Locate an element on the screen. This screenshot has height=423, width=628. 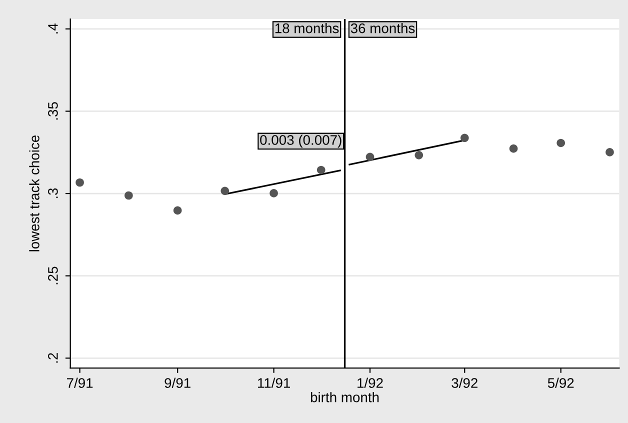
y-tick-label: .4 is located at coordinates (53, 29).